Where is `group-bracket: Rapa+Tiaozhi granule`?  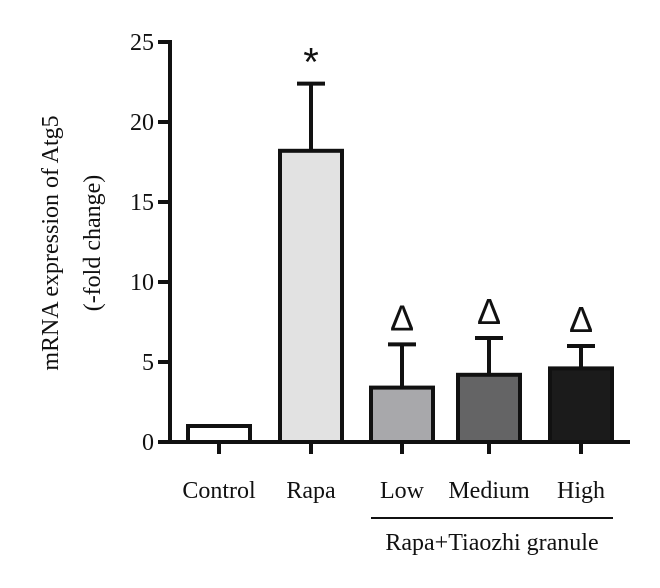 group-bracket: Rapa+Tiaozhi granule is located at coordinates (492, 536).